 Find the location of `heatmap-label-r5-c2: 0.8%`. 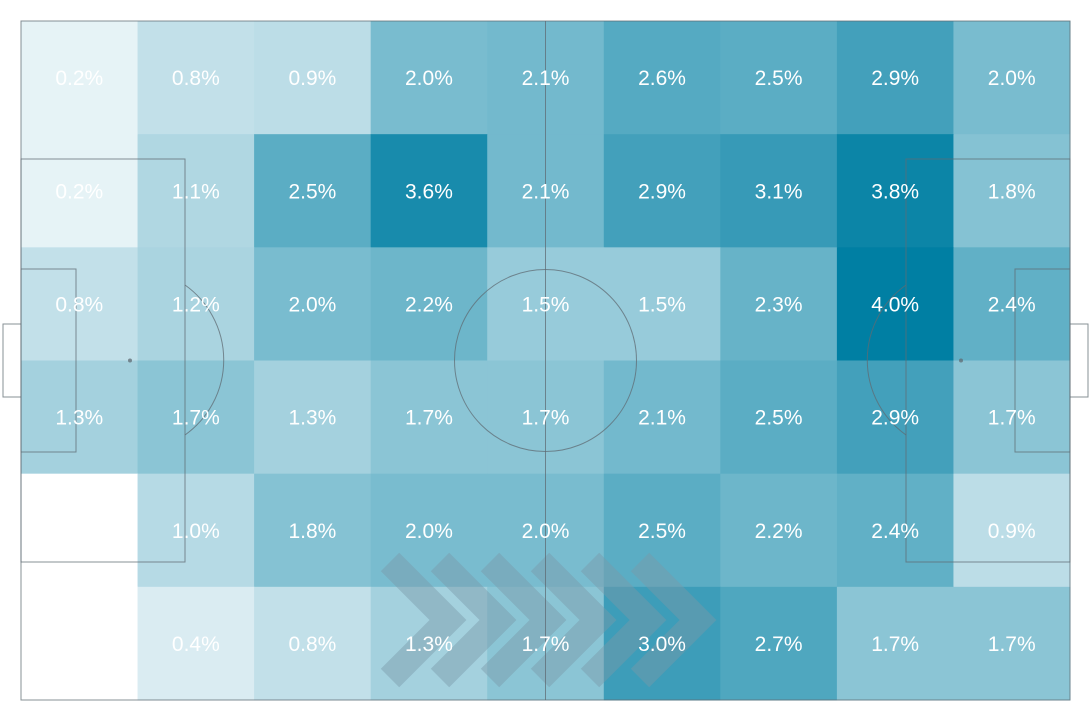

heatmap-label-r5-c2: 0.8% is located at coordinates (312, 644).